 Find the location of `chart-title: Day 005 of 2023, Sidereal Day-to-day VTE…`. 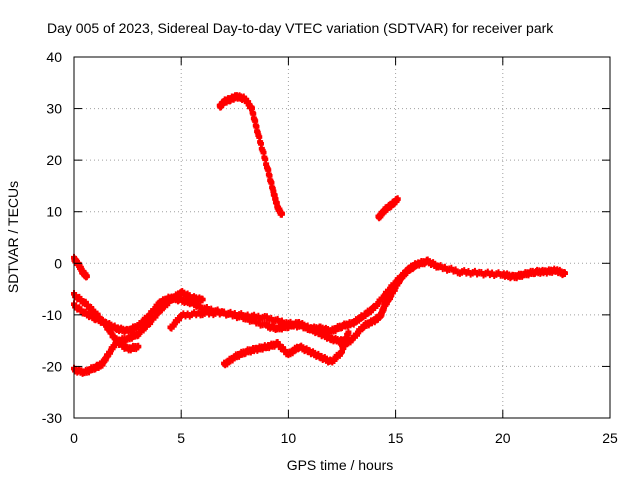

chart-title: Day 005 of 2023, Sidereal Day-to-day VTE… is located at coordinates (300, 28).